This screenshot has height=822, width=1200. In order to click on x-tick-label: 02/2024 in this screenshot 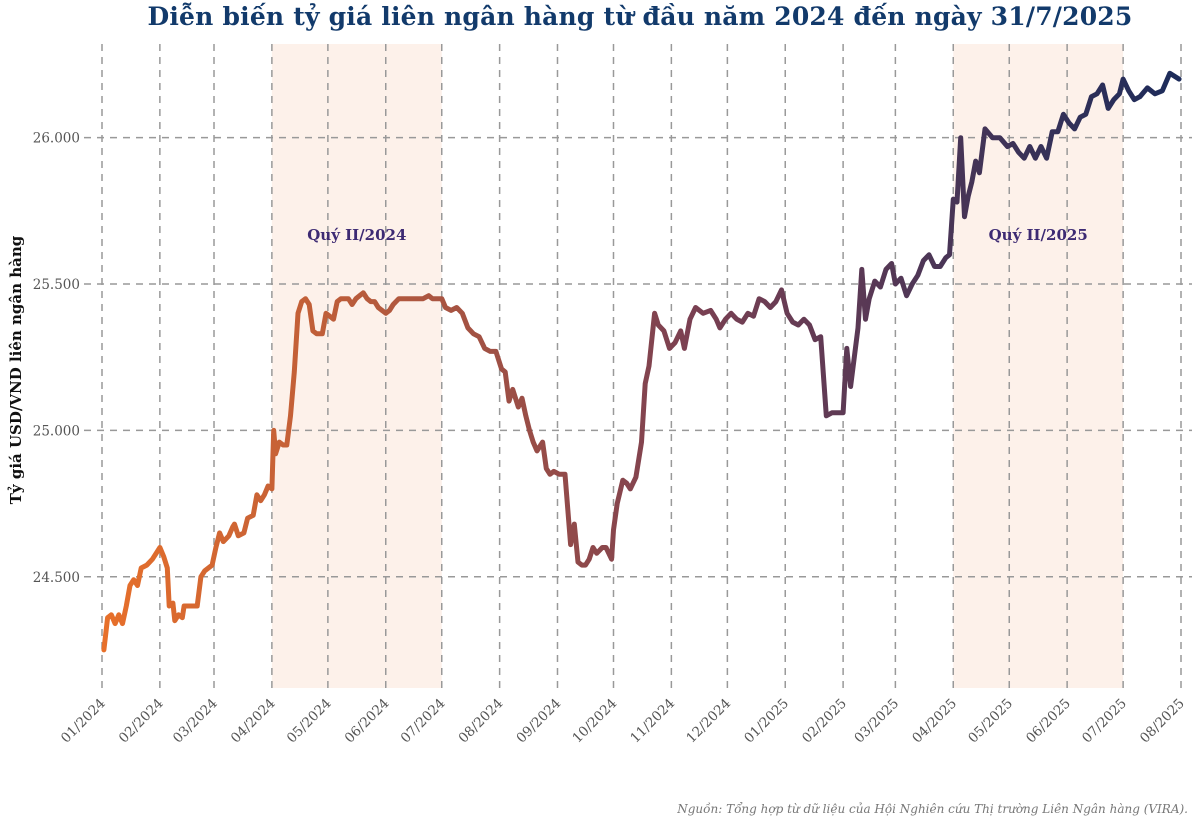, I will do `click(141, 721)`.